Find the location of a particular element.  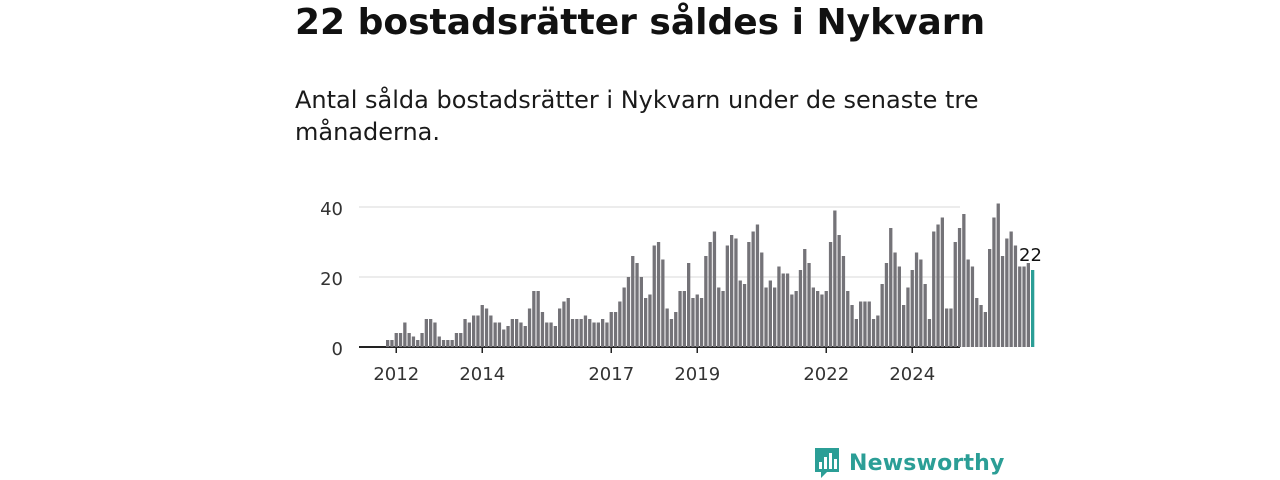

newsworthy-logo: Newsworthy is located at coordinates (909, 463).